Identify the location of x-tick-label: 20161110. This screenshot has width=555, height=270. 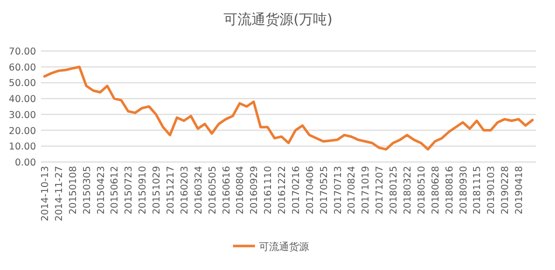
(268, 190).